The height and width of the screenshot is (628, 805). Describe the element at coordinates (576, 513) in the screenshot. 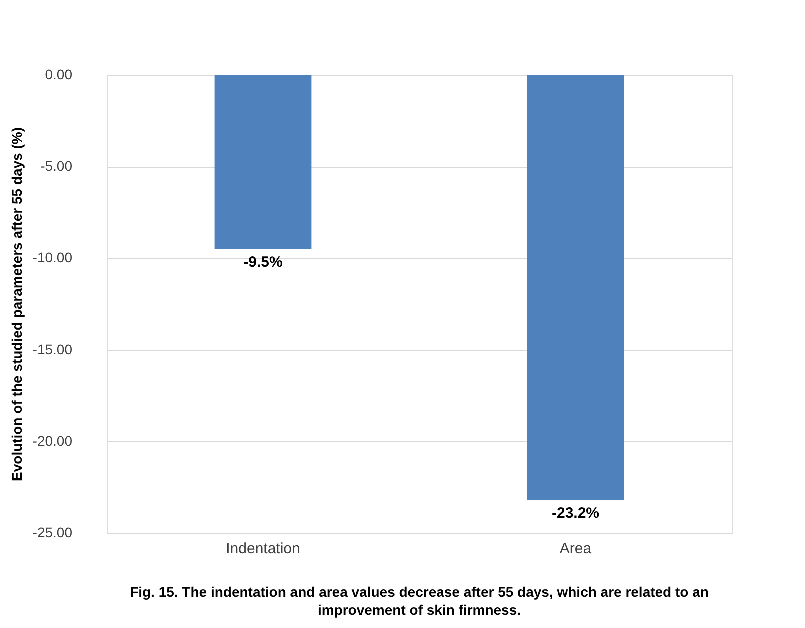

I see `data-label: -23.2%` at that location.